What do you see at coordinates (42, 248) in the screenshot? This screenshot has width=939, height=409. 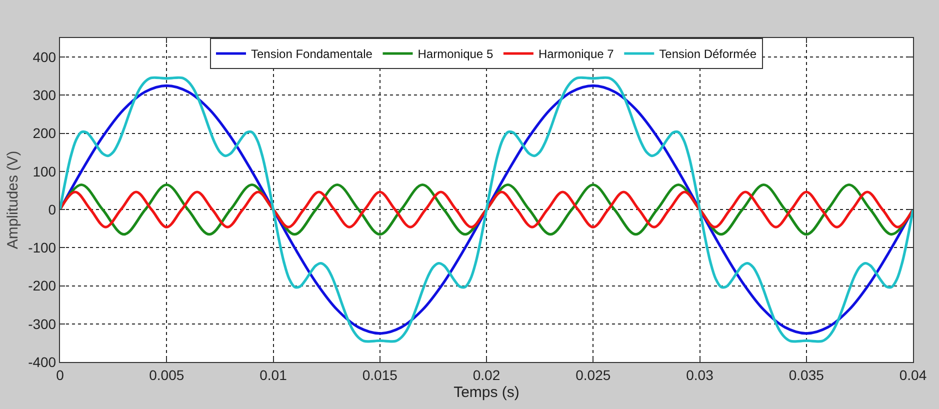 I see `y-tick-label: -100` at bounding box center [42, 248].